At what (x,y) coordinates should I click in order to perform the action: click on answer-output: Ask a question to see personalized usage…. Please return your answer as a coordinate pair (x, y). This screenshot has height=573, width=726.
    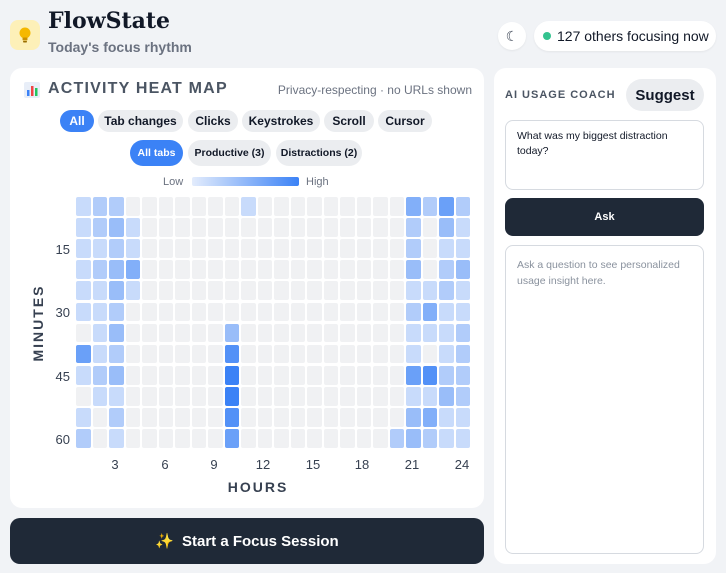
    Looking at the image, I should click on (604, 399).